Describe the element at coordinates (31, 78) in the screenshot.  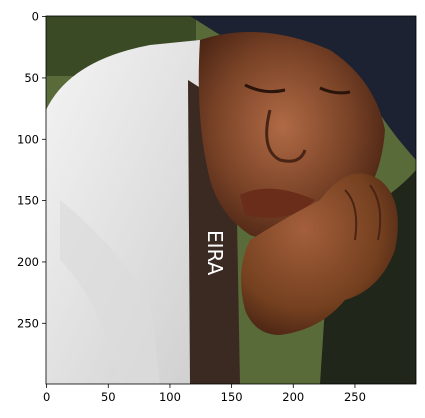
I see `y-tick-label: 50` at that location.